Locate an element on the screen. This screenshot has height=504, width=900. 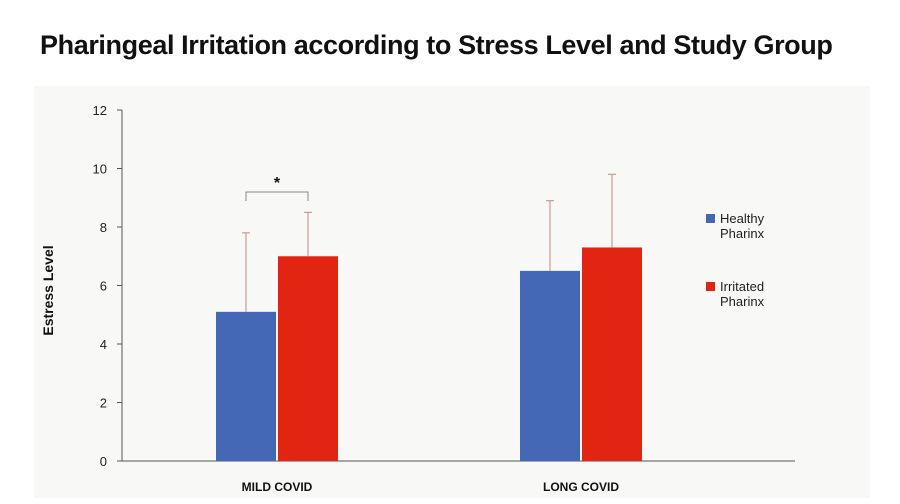
x-category-label: MILD COVID is located at coordinates (277, 487).